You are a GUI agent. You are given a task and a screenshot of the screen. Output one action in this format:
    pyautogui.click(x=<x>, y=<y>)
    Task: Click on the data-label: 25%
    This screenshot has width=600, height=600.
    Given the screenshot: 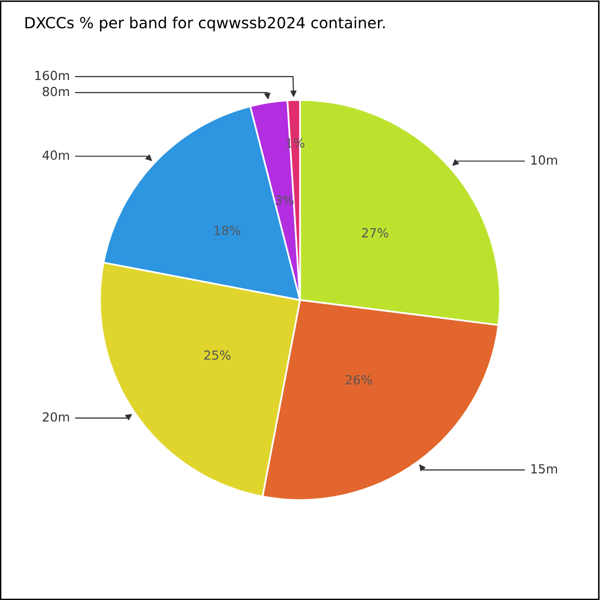 What is the action you would take?
    pyautogui.click(x=217, y=355)
    